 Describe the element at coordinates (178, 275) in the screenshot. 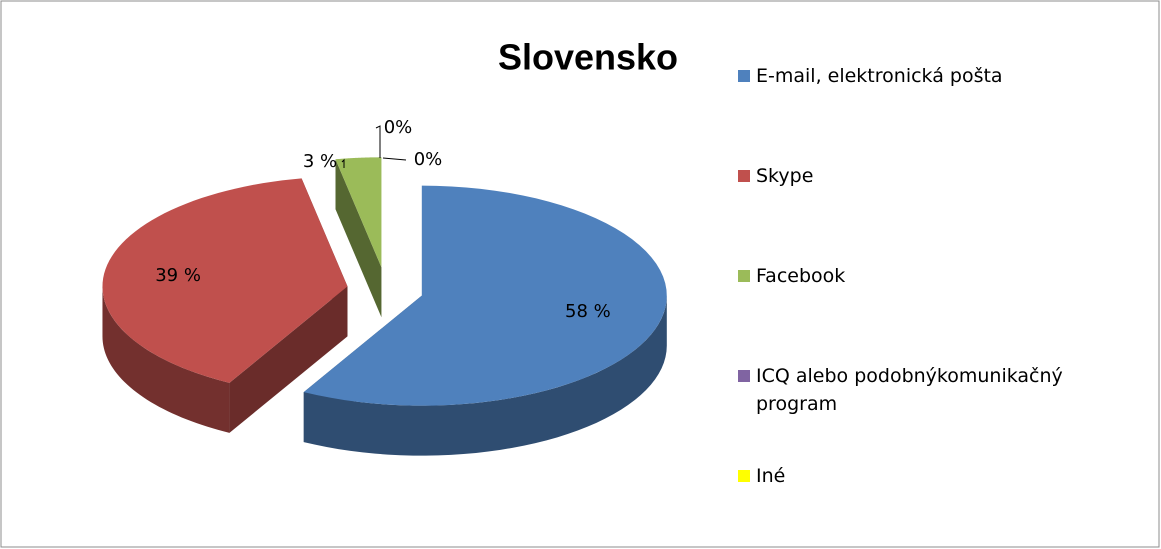

I see `data-label: 39 %` at that location.